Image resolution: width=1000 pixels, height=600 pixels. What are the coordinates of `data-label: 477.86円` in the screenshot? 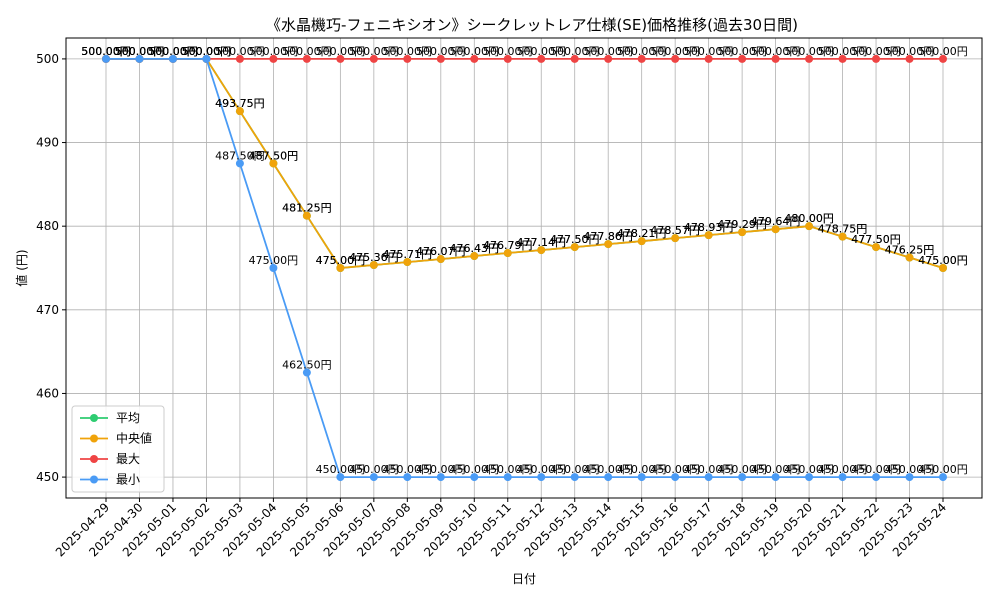 It's located at (608, 236).